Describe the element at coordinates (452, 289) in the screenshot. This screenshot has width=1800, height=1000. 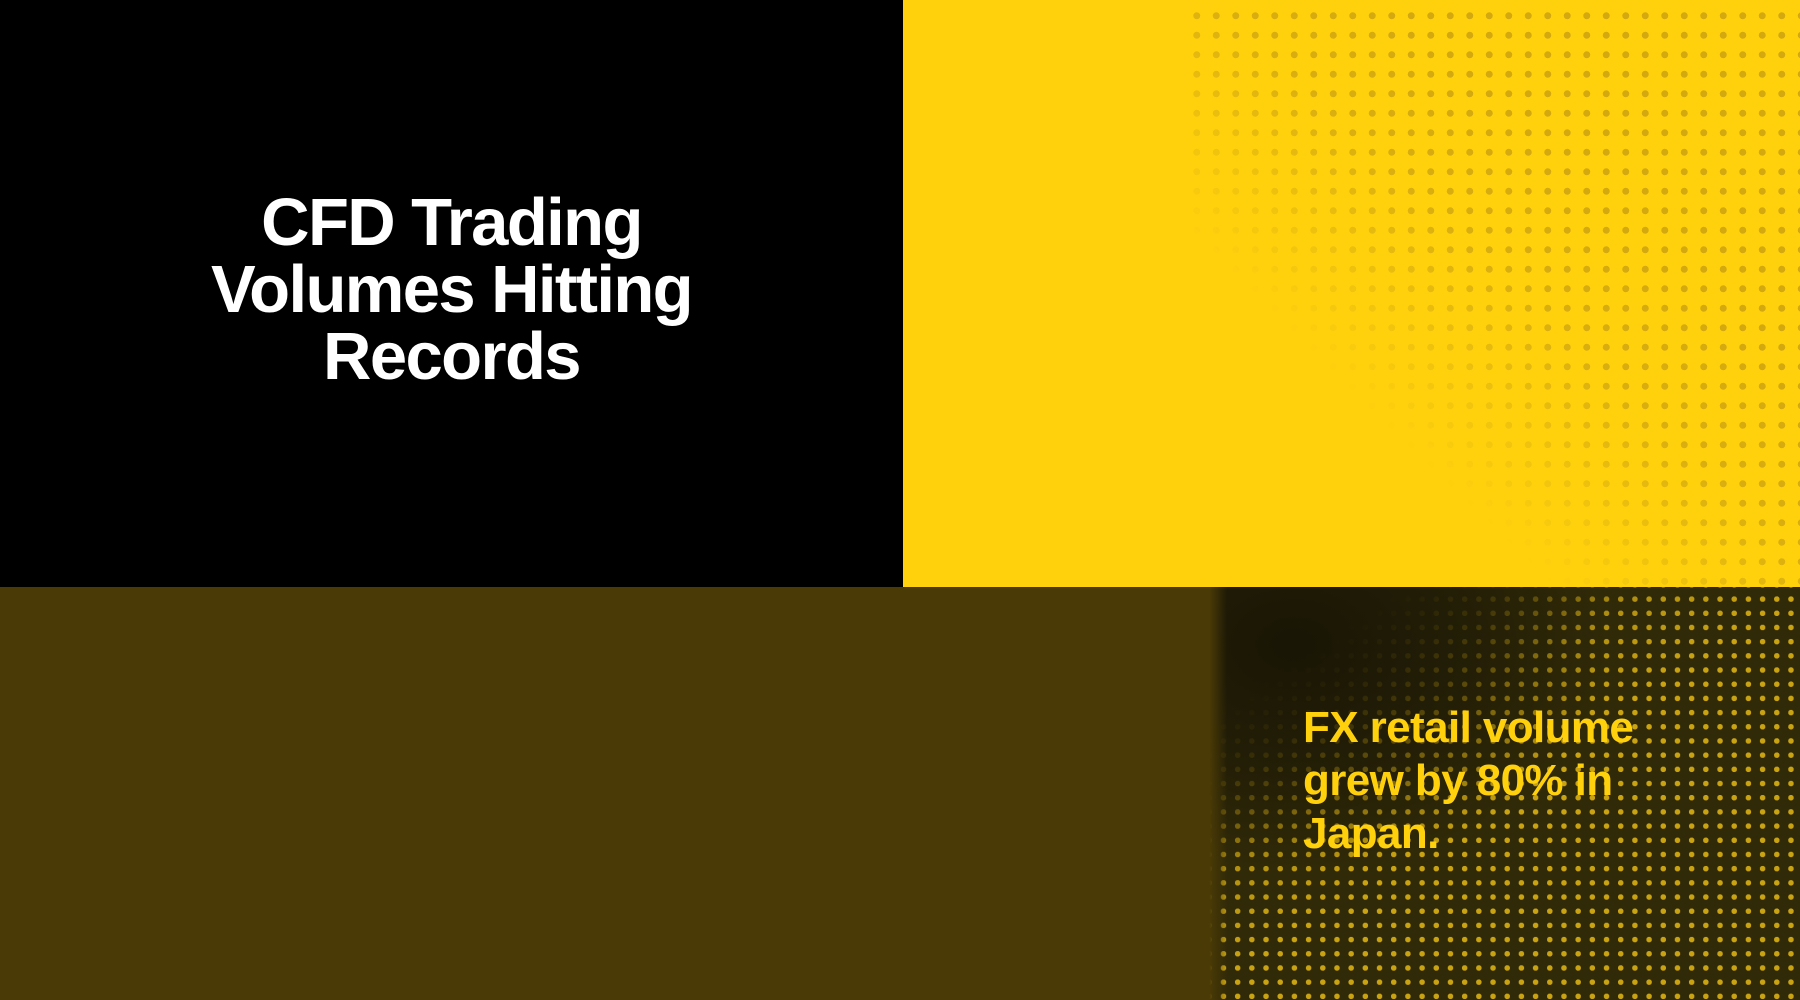
I see `page-title: CFD Trading Volumes Hitting Records` at that location.